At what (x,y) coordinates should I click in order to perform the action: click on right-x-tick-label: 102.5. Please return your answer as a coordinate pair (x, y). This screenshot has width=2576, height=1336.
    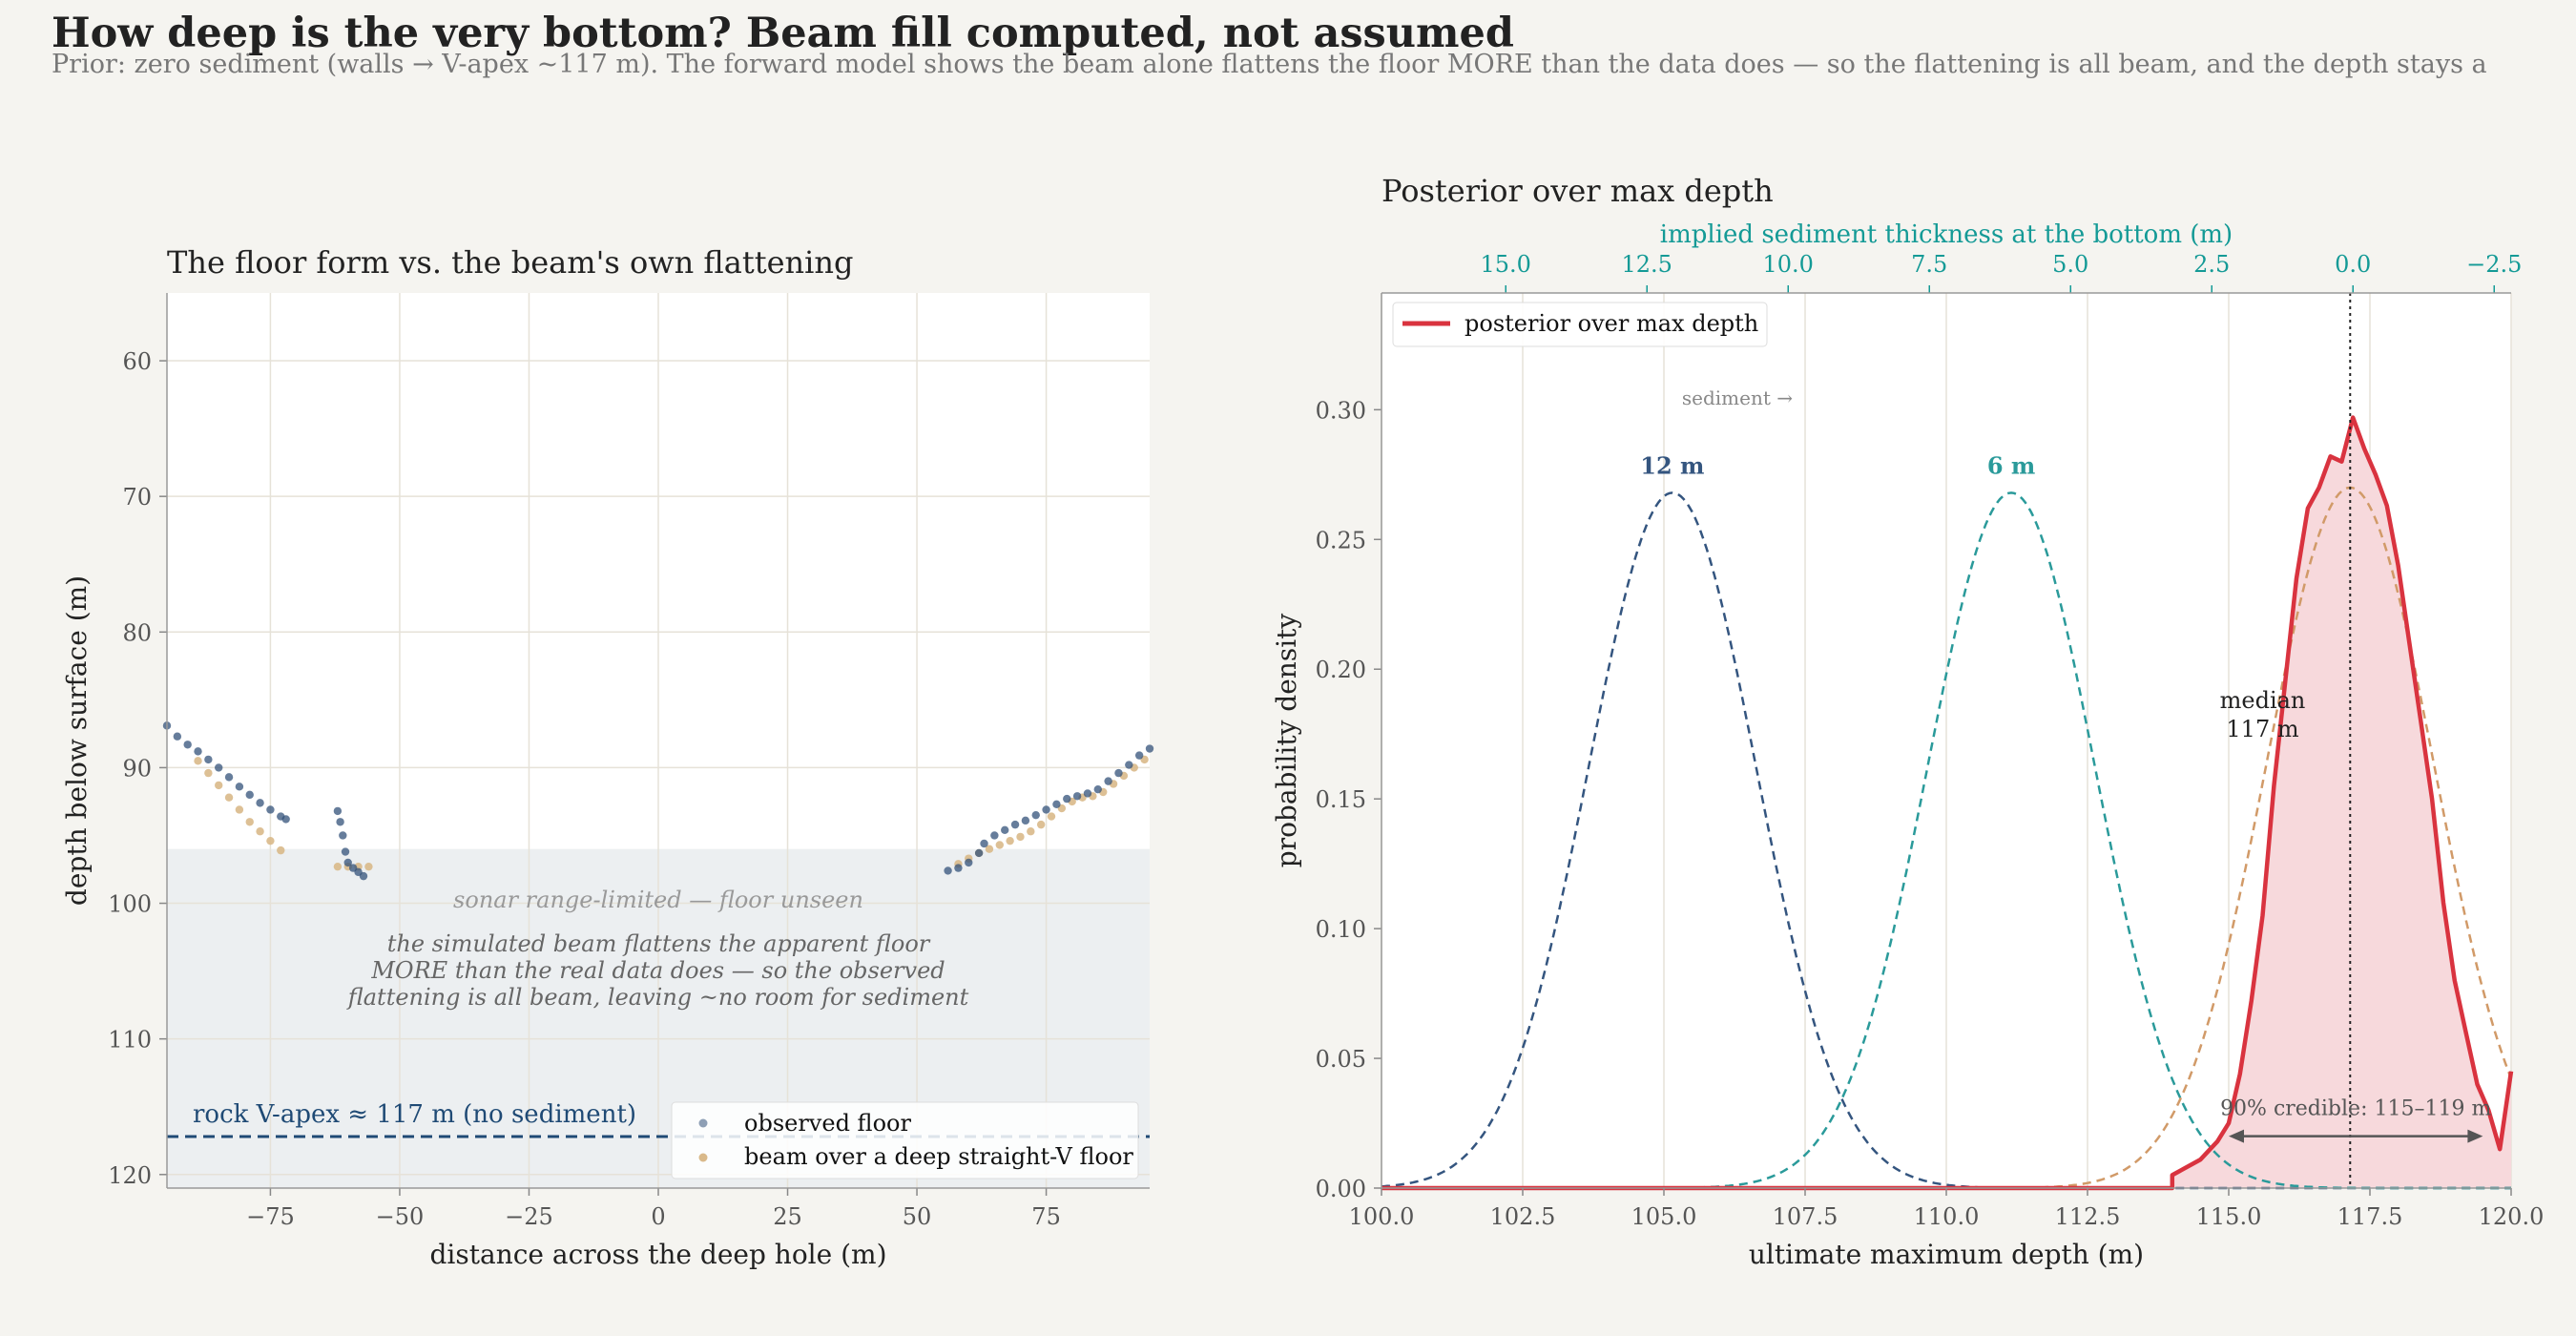
    Looking at the image, I should click on (1523, 1216).